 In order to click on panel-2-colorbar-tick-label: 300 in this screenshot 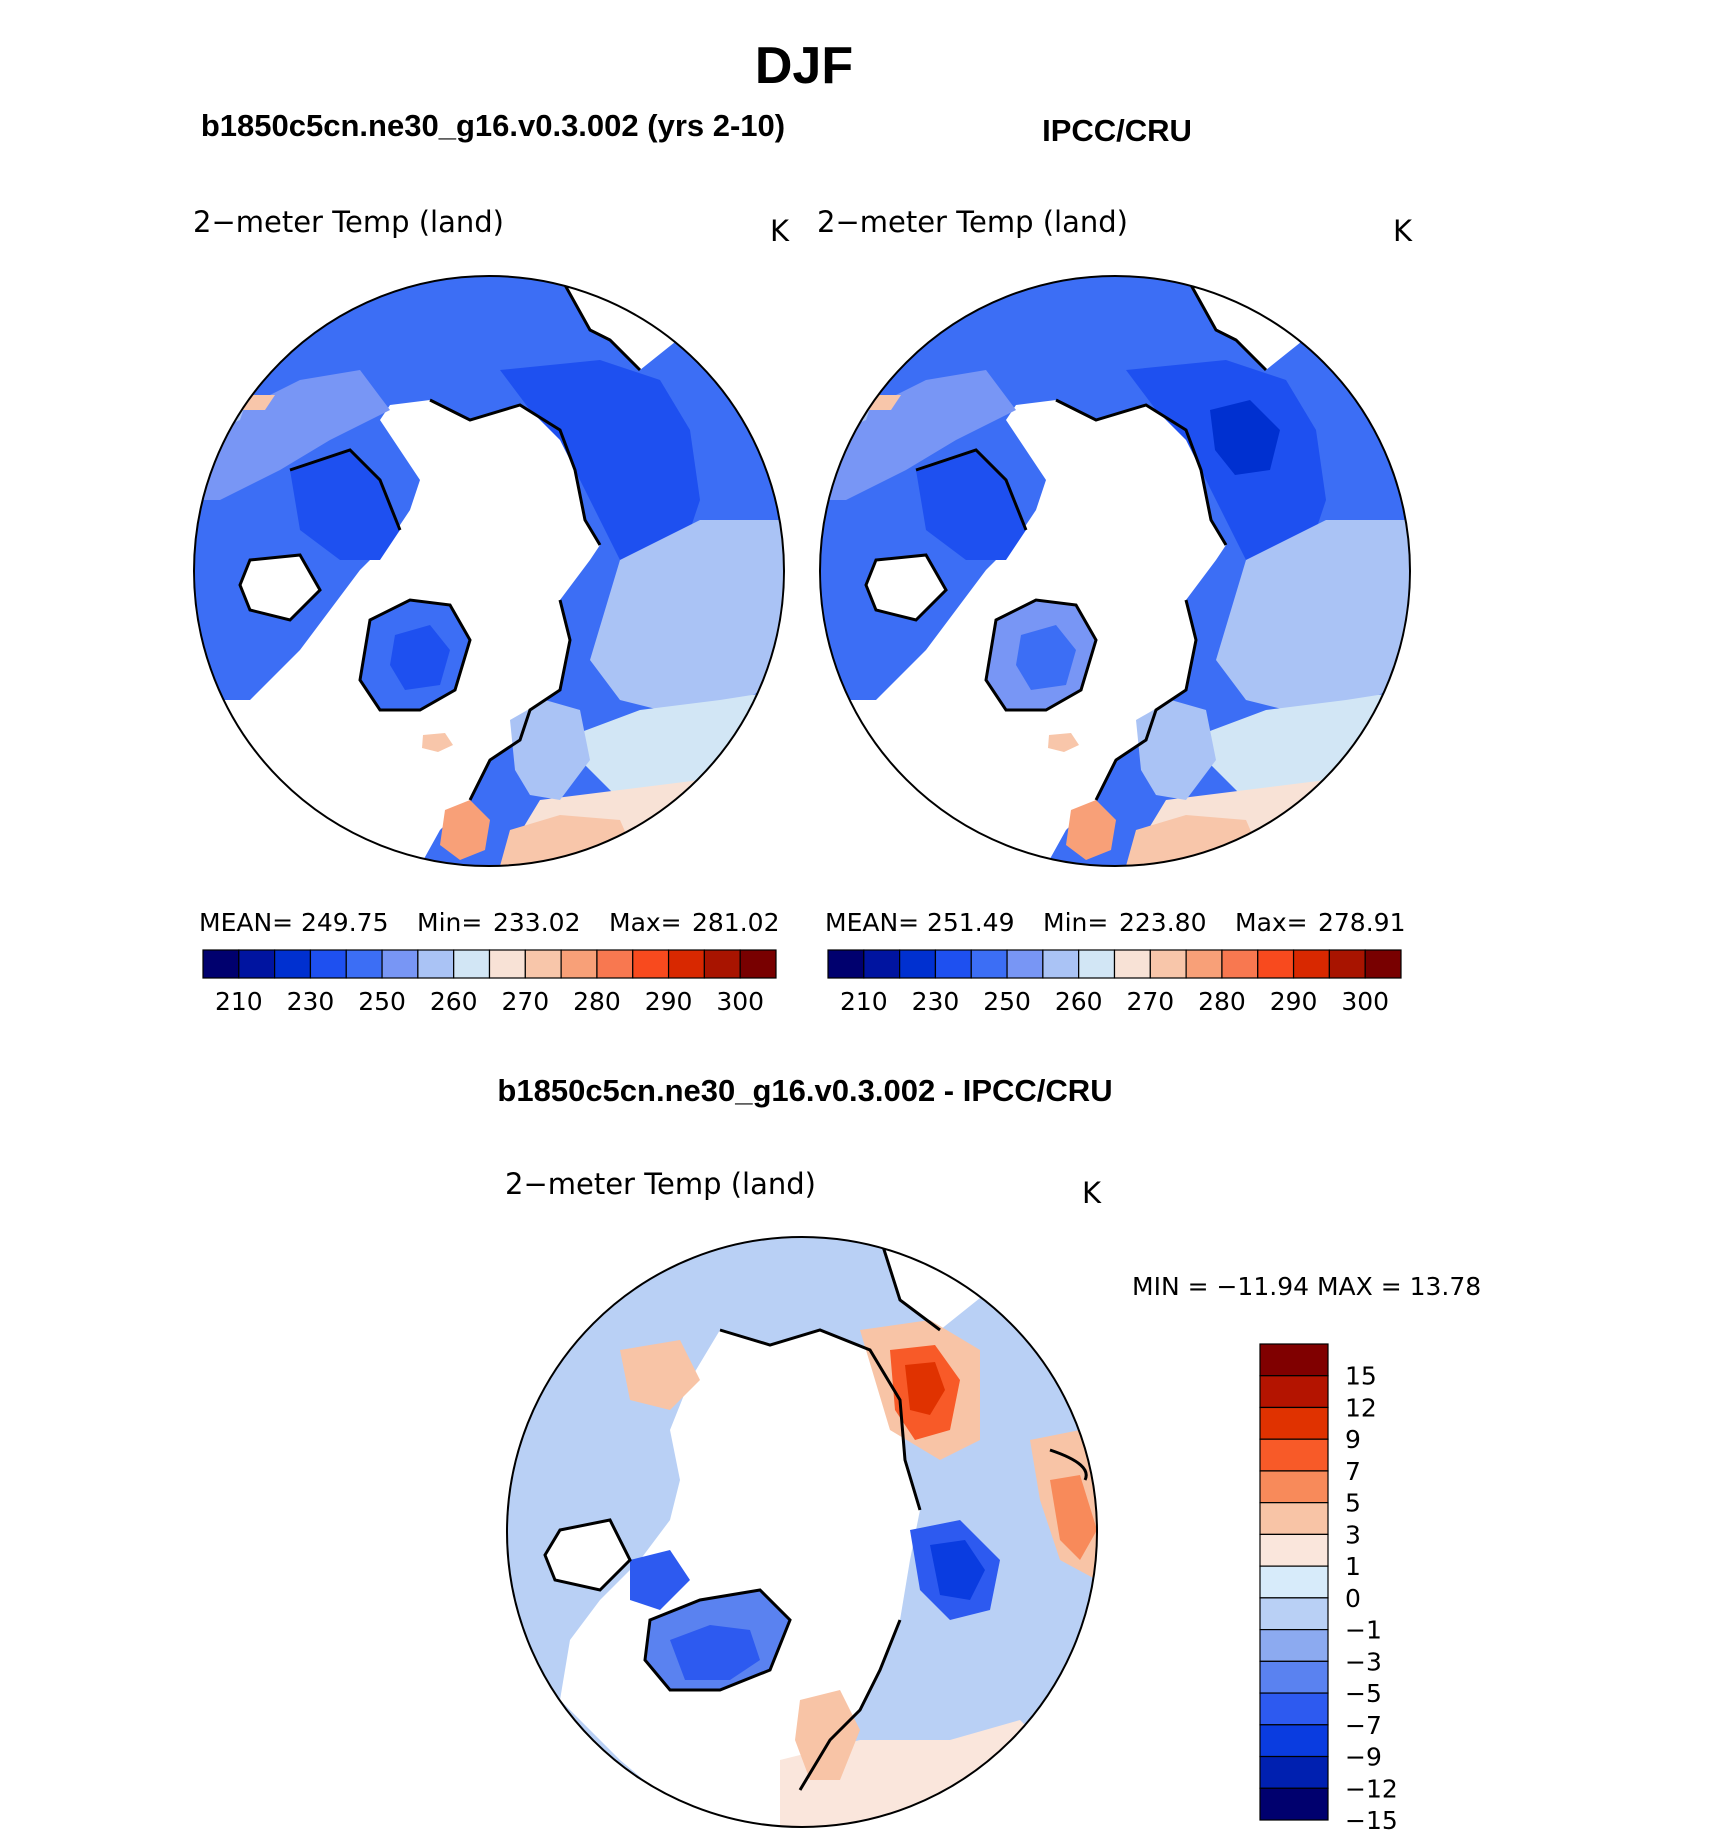, I will do `click(1365, 1001)`.